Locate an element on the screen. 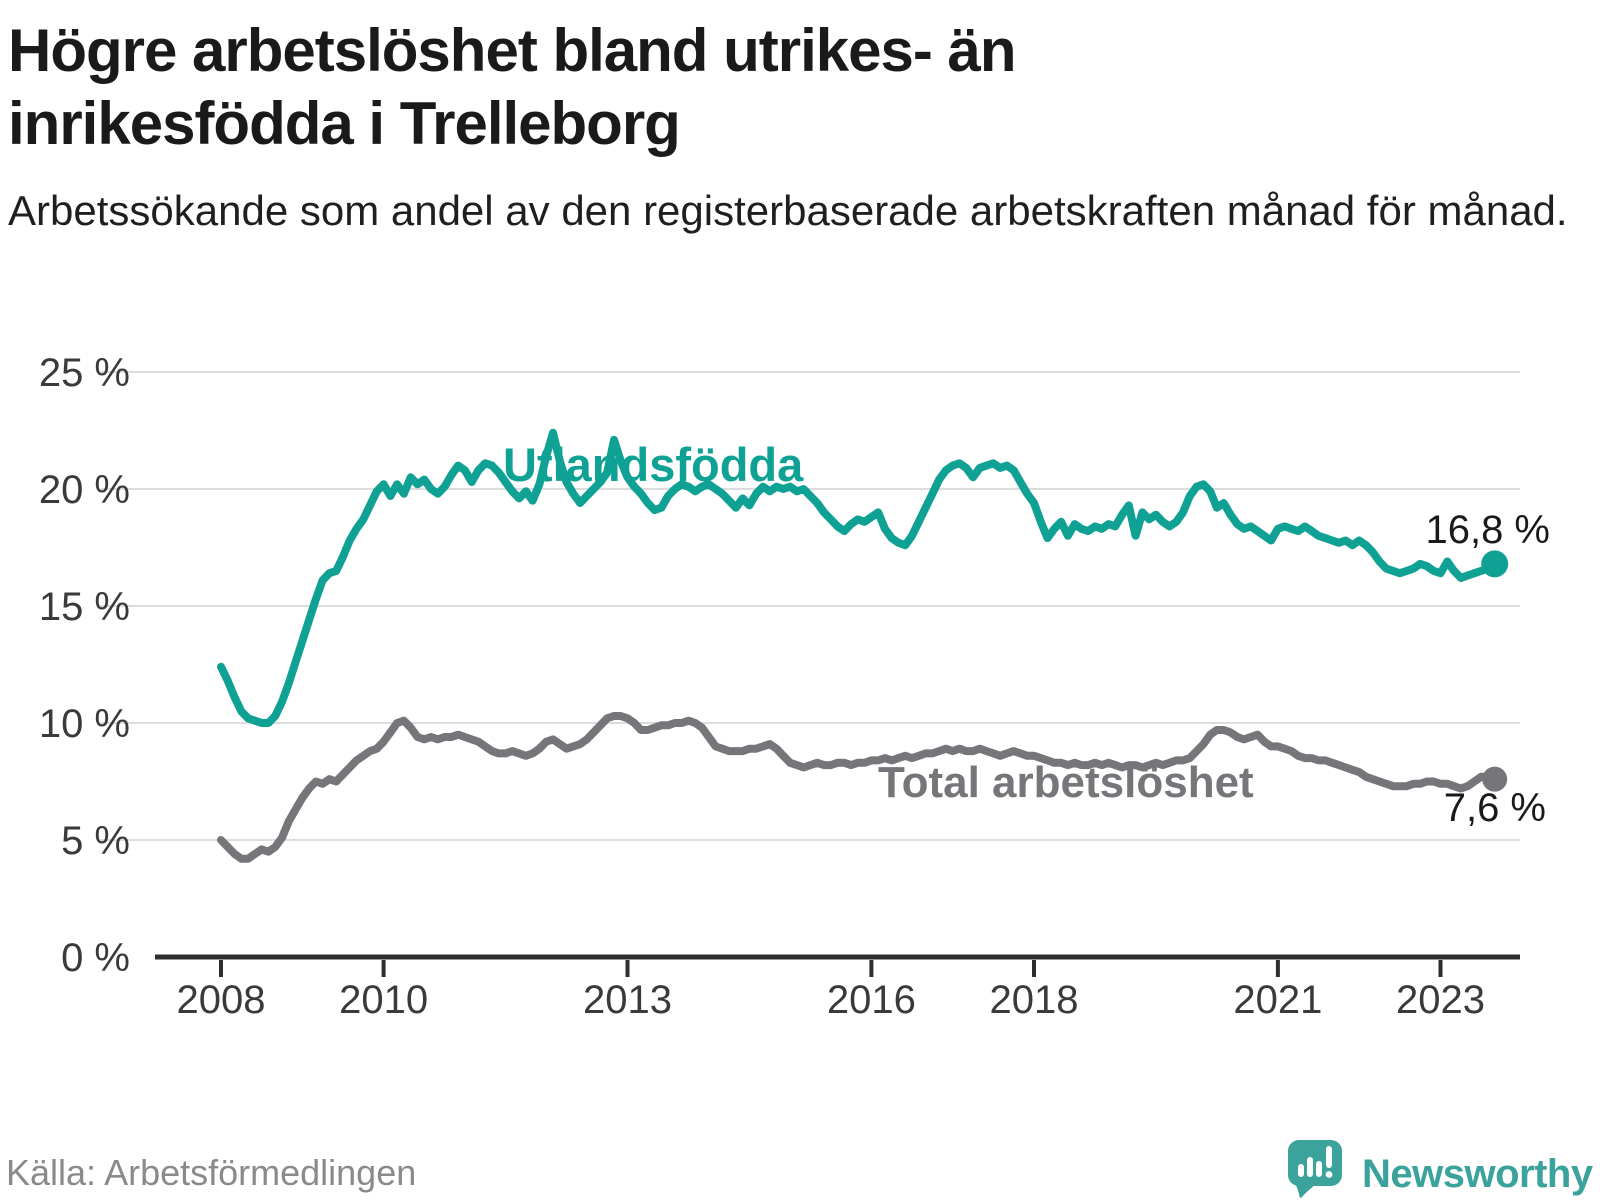 The height and width of the screenshot is (1200, 1600). y-tick-label-0: 0 % is located at coordinates (95, 958).